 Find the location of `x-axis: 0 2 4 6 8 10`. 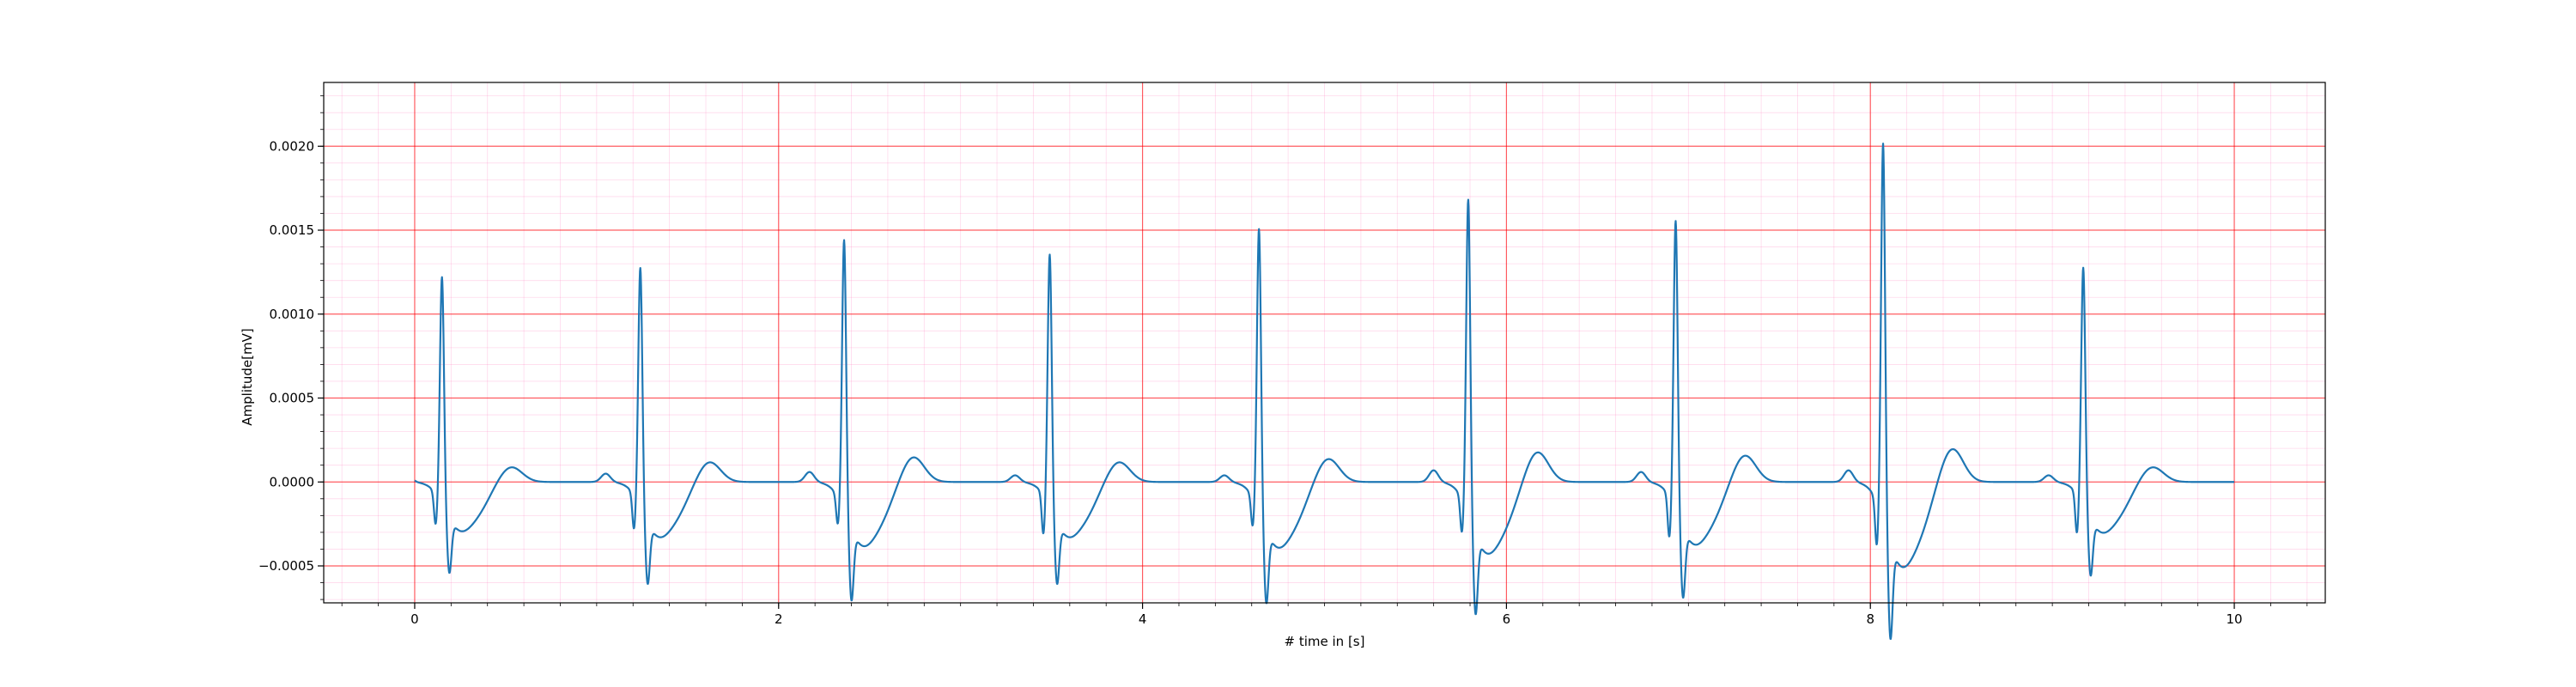

x-axis: 0 2 4 6 8 10 is located at coordinates (1324, 615).